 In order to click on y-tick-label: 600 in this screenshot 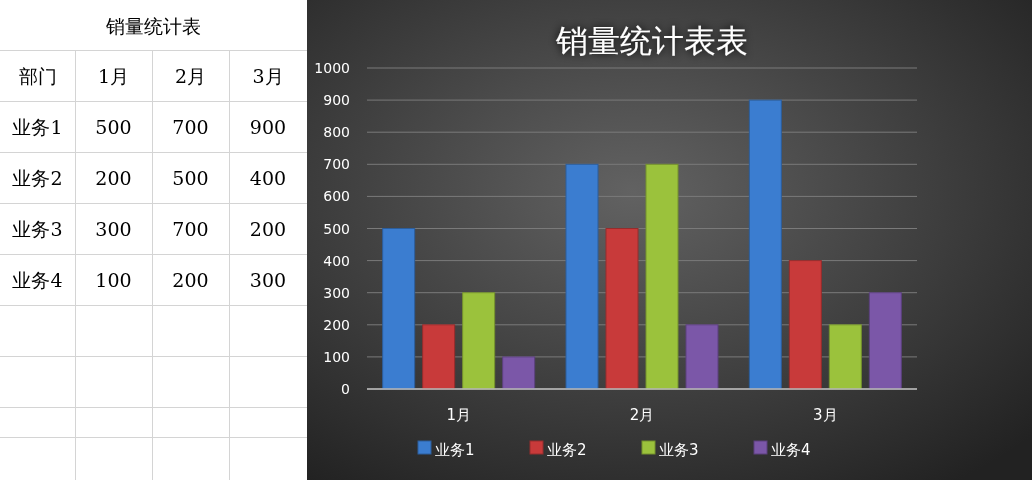, I will do `click(336, 196)`.